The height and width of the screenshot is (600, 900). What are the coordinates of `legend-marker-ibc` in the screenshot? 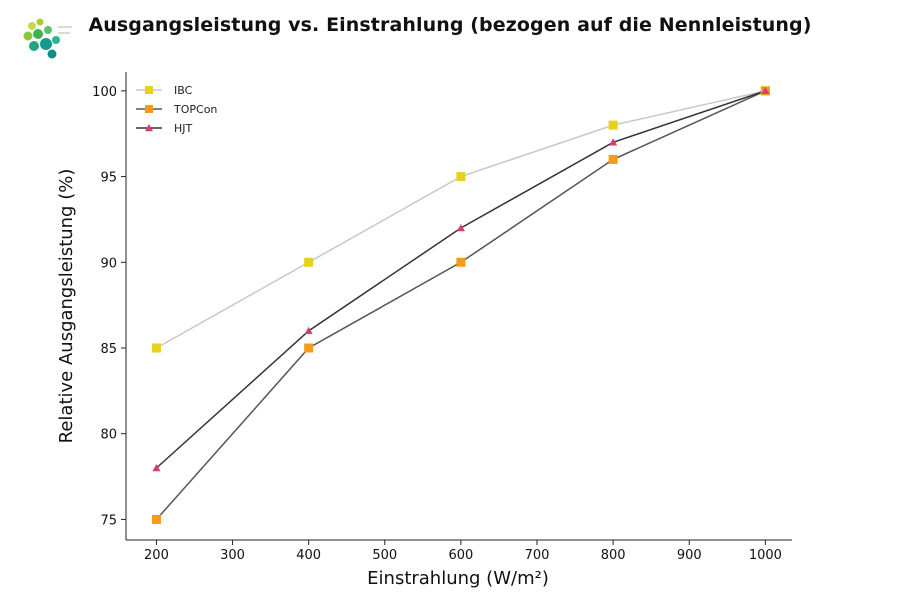 It's located at (149, 90).